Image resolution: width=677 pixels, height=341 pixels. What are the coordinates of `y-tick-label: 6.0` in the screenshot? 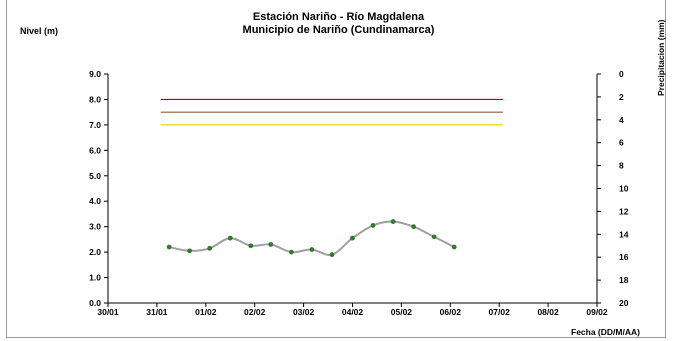 It's located at (95, 150).